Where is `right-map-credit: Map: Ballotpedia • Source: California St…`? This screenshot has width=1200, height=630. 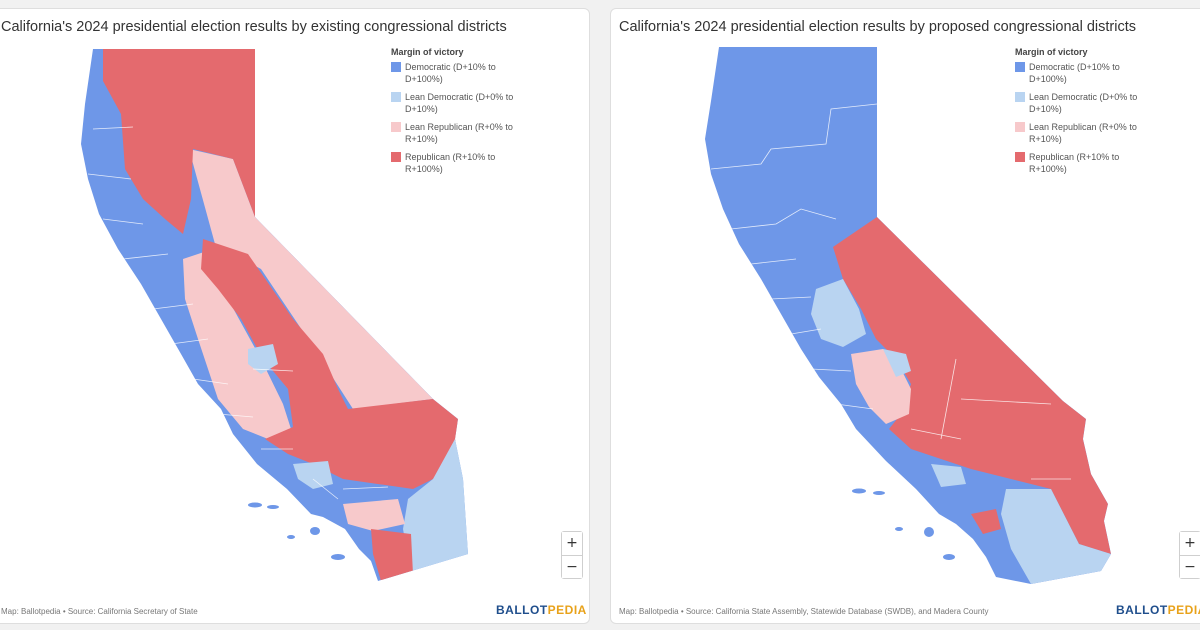
right-map-credit: Map: Ballotpedia • Source: California St… is located at coordinates (804, 611).